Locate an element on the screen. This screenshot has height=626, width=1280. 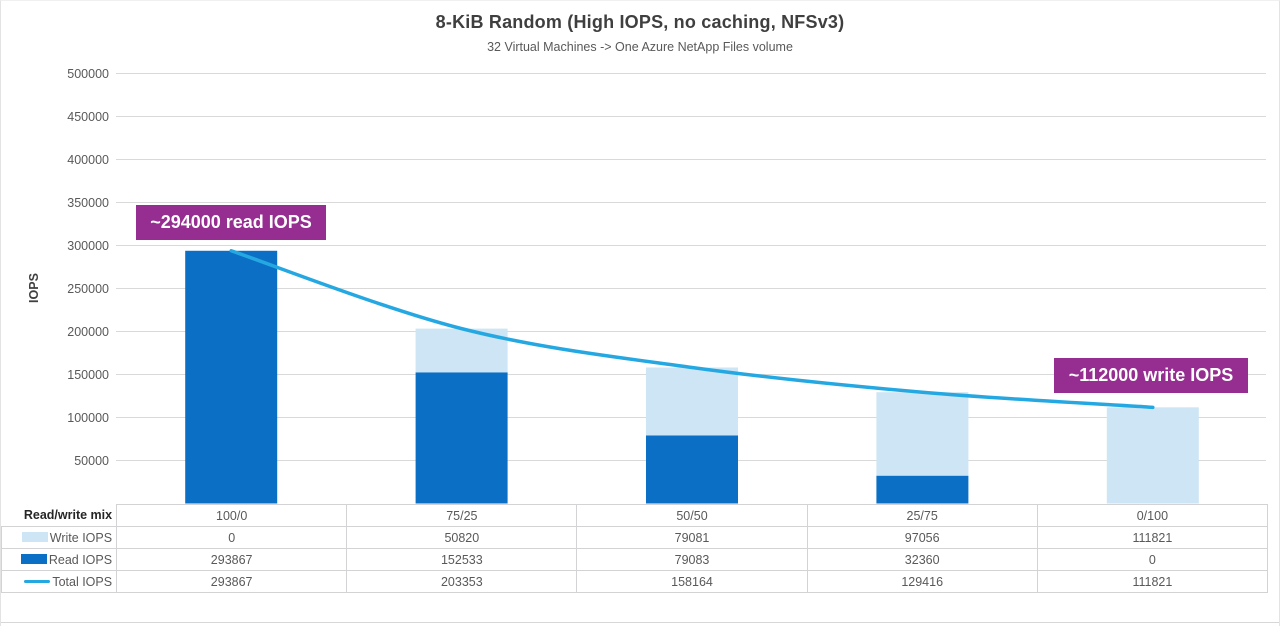
category-cell: 75/25 is located at coordinates (462, 515).